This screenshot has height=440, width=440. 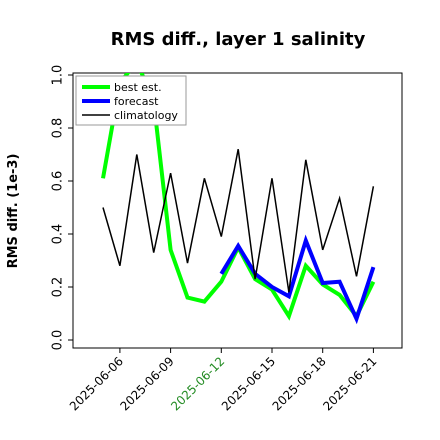 What do you see at coordinates (238, 39) in the screenshot?
I see `chart-title: RMS diff., layer 1 salinity` at bounding box center [238, 39].